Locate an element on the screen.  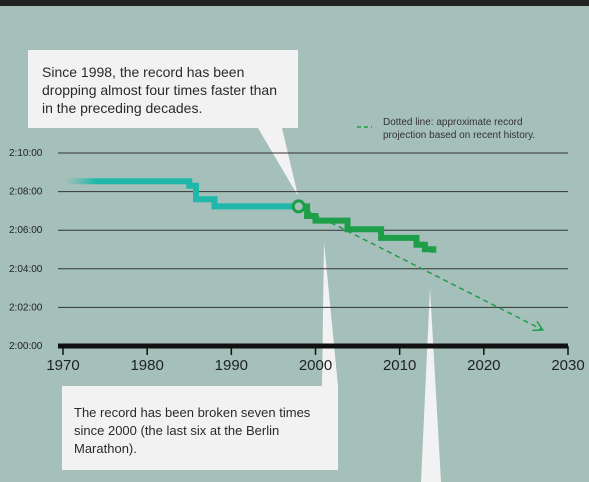
x-axis: 1970 1980 1990 2000 2010 2020 2030 is located at coordinates (315, 358).